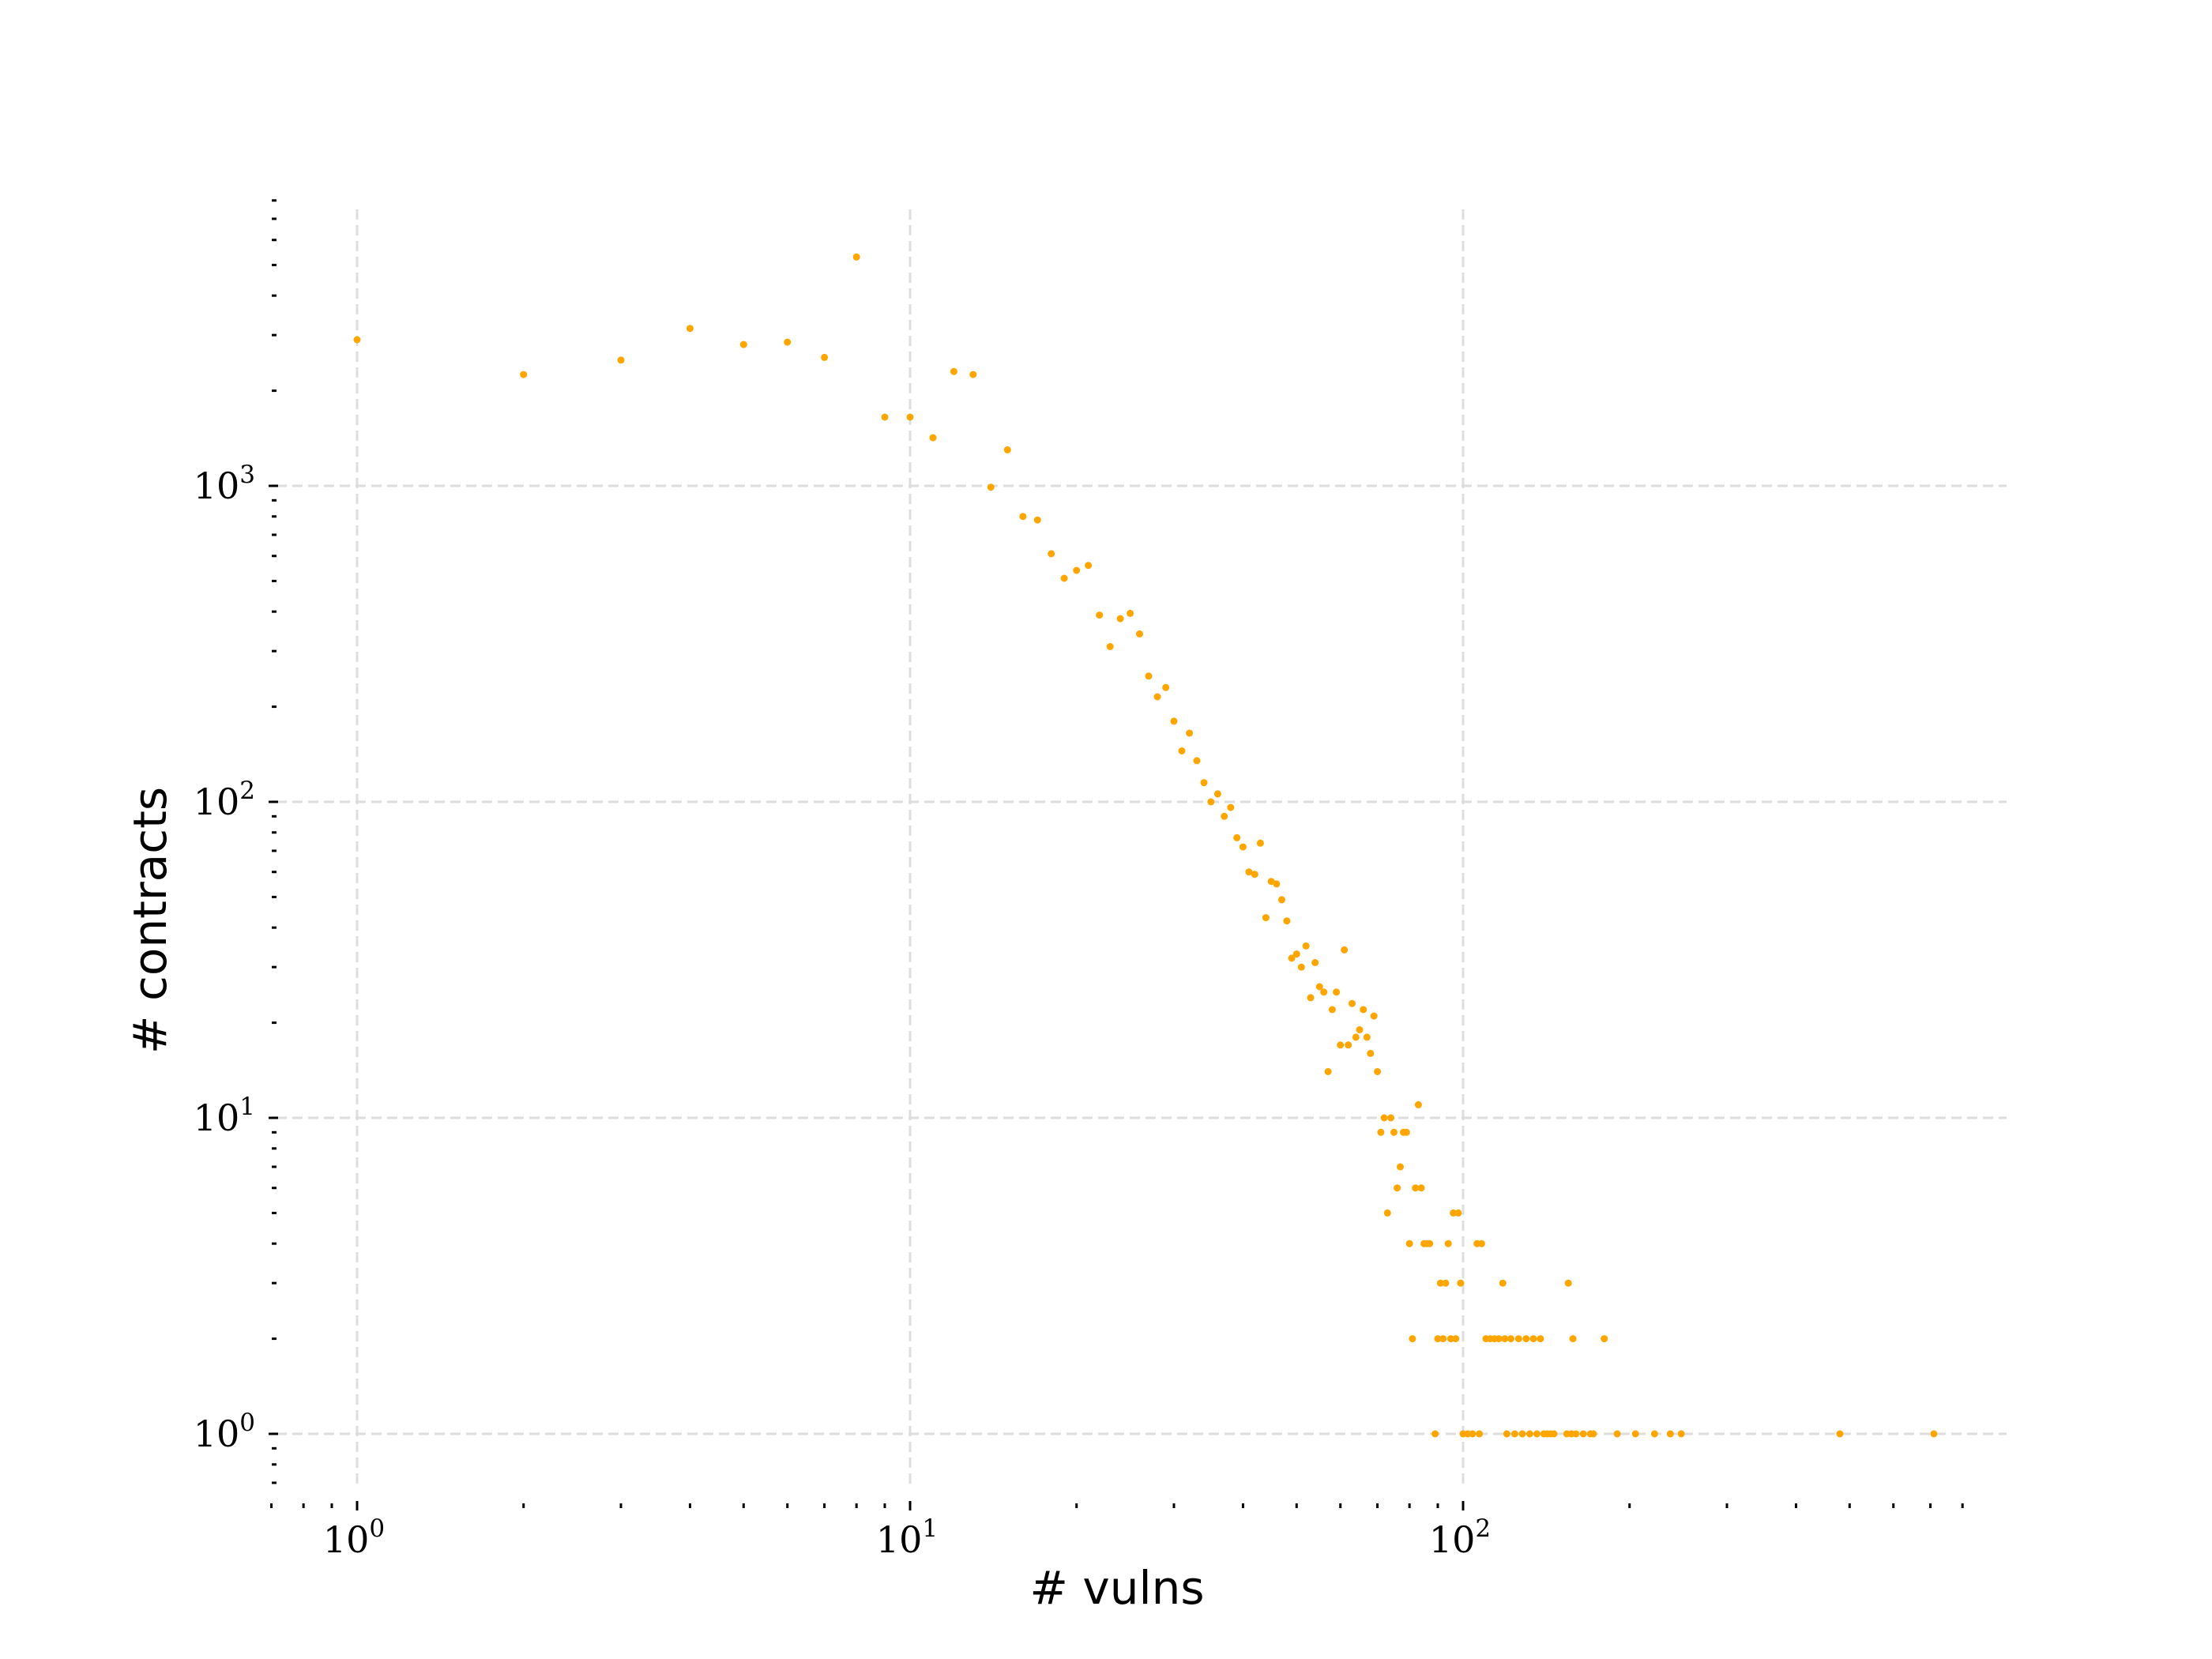 The width and height of the screenshot is (2212, 1659). Describe the element at coordinates (354, 1538) in the screenshot. I see `x-tick-label: 10⁰` at that location.